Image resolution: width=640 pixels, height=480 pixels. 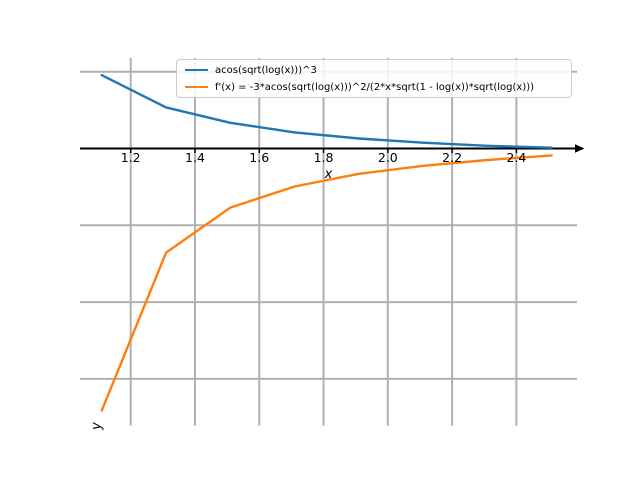 What do you see at coordinates (452, 157) in the screenshot?
I see `x-tick-label: 2.2` at bounding box center [452, 157].